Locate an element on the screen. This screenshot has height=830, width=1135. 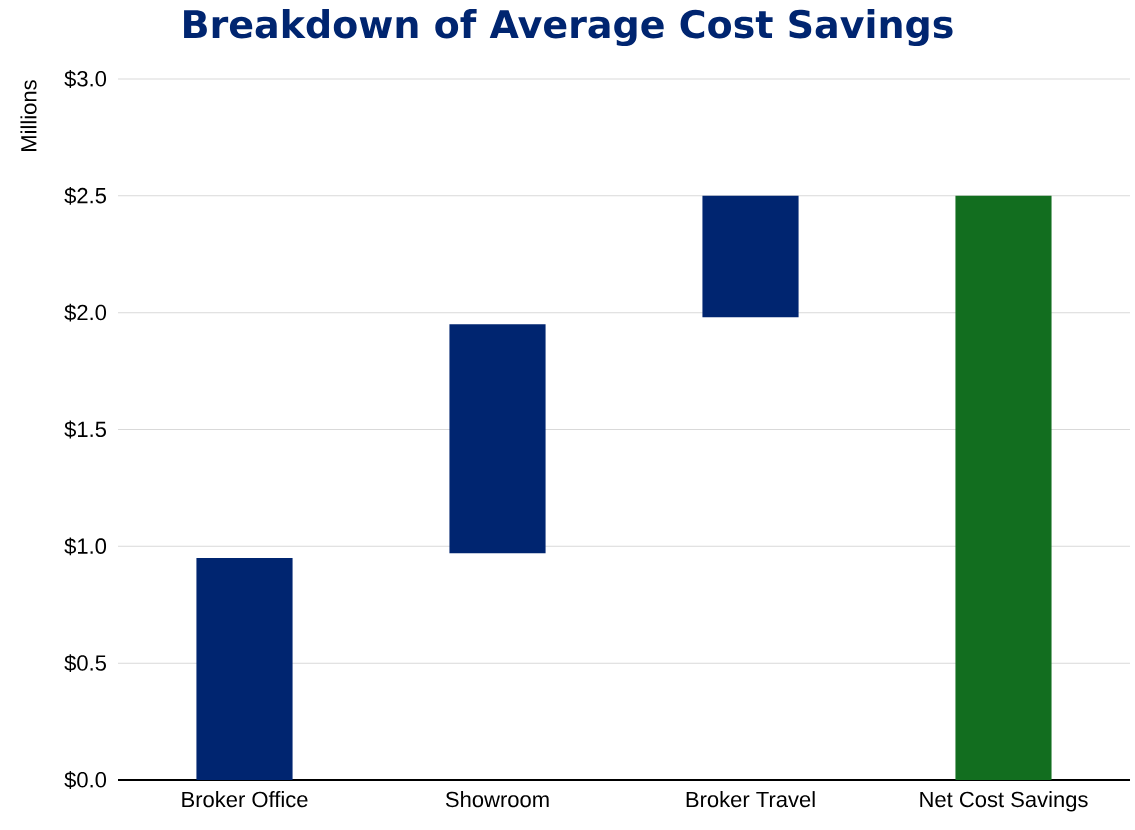
y-tick-label: $1.0 is located at coordinates (85, 546).